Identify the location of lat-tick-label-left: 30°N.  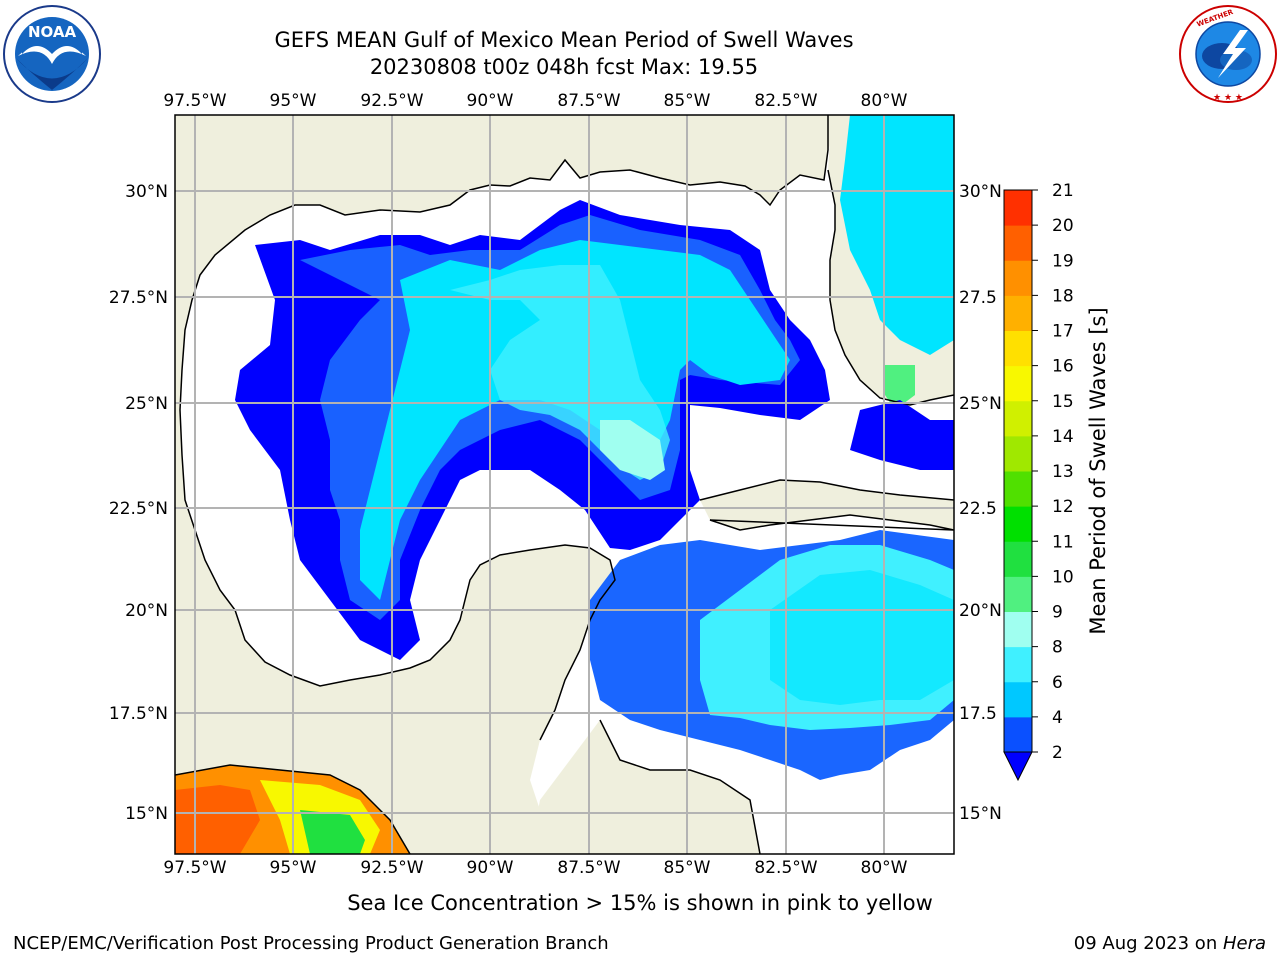
(146, 192).